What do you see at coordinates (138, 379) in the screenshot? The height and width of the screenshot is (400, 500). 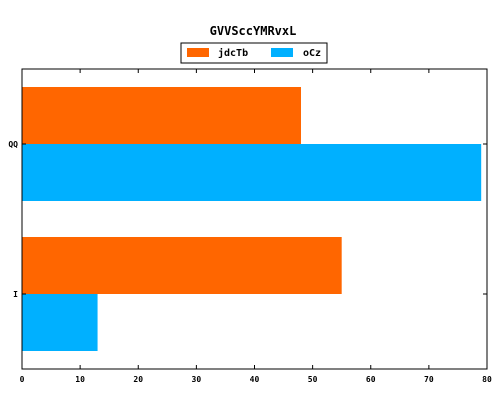 I see `x-tick-label-20: 20` at bounding box center [138, 379].